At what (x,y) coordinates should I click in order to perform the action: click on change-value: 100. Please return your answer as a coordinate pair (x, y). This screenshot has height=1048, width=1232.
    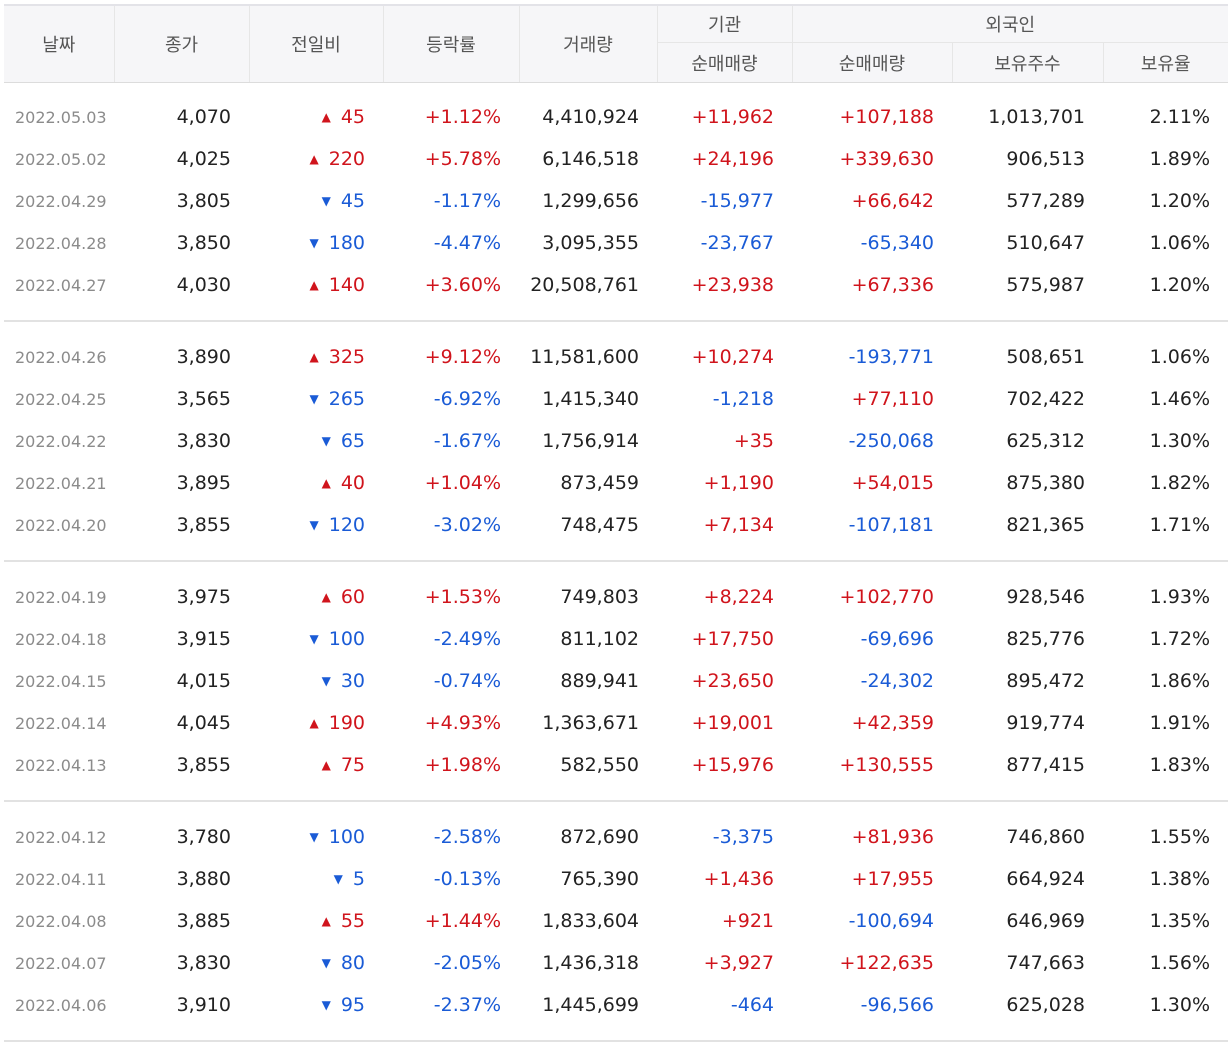
    Looking at the image, I should click on (346, 837).